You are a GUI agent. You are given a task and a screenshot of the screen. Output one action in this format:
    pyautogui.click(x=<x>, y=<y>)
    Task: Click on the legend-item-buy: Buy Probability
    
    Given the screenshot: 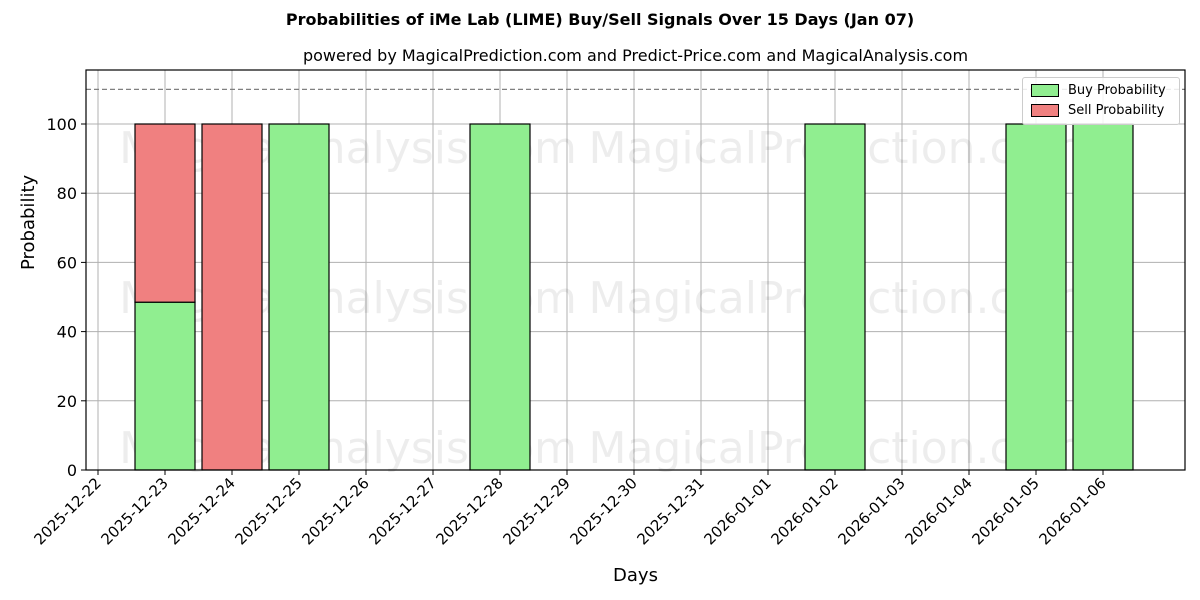 What is the action you would take?
    pyautogui.click(x=1098, y=90)
    